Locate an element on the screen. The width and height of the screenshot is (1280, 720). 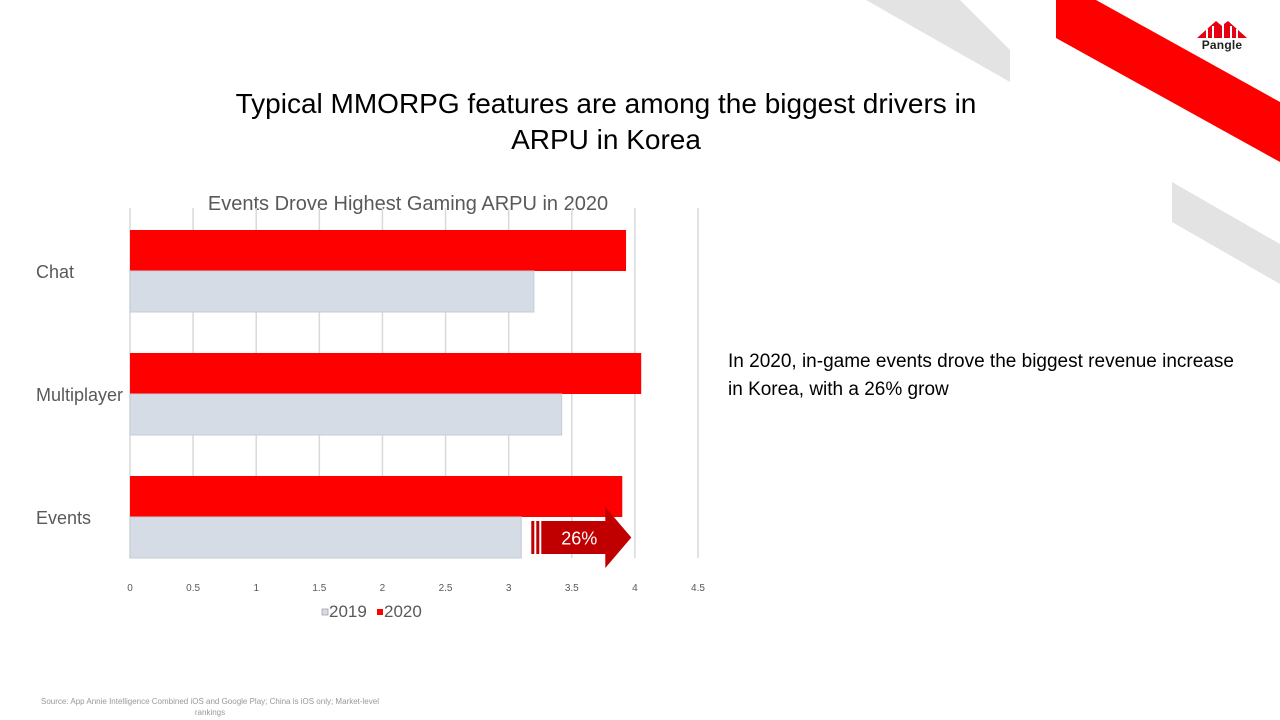
x-tick-label: 3.5 is located at coordinates (572, 588).